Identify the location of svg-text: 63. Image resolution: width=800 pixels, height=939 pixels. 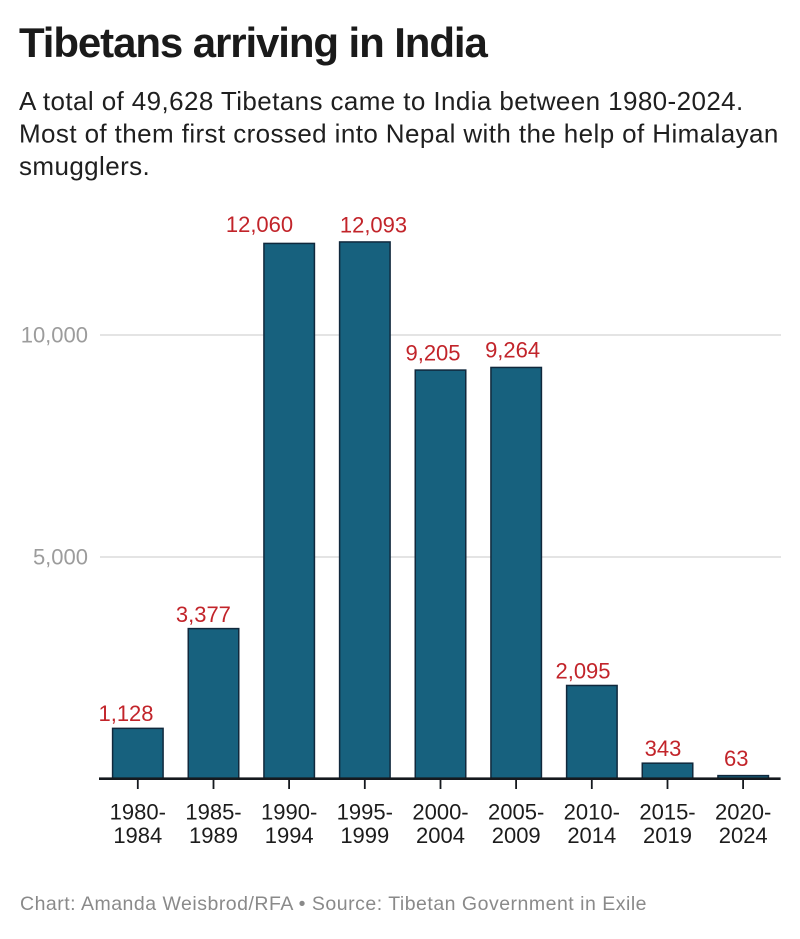
(736, 758).